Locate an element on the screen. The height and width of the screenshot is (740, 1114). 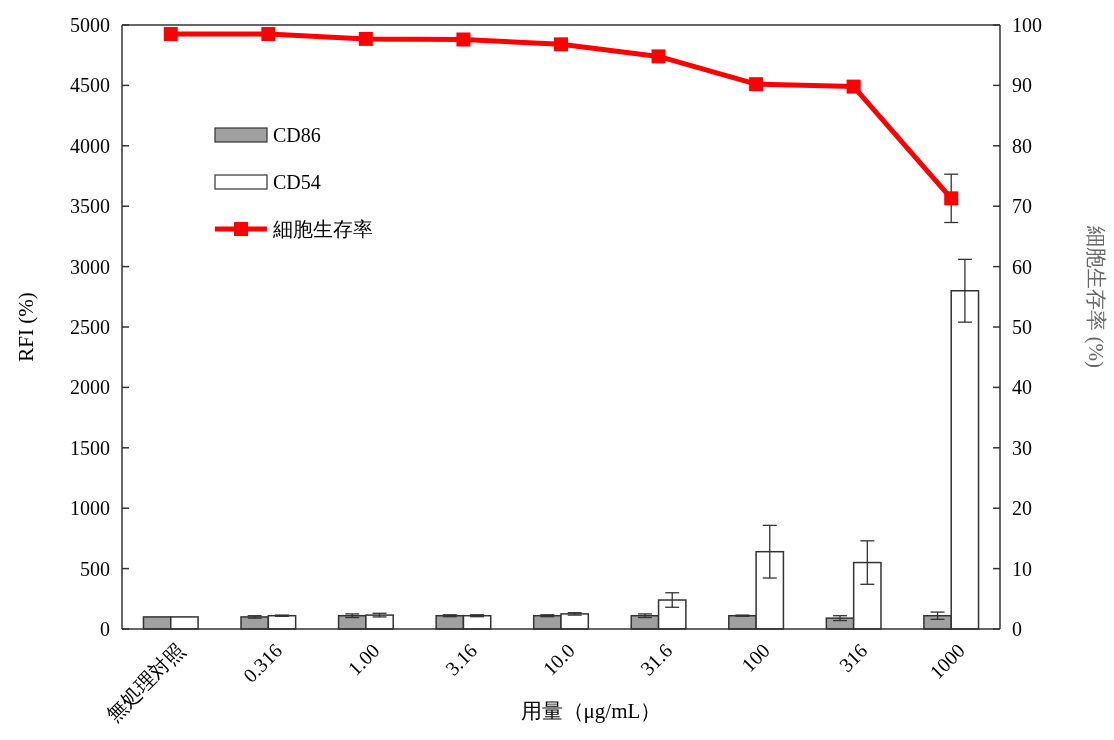
y2-tick-label: 30 is located at coordinates (1022, 447).